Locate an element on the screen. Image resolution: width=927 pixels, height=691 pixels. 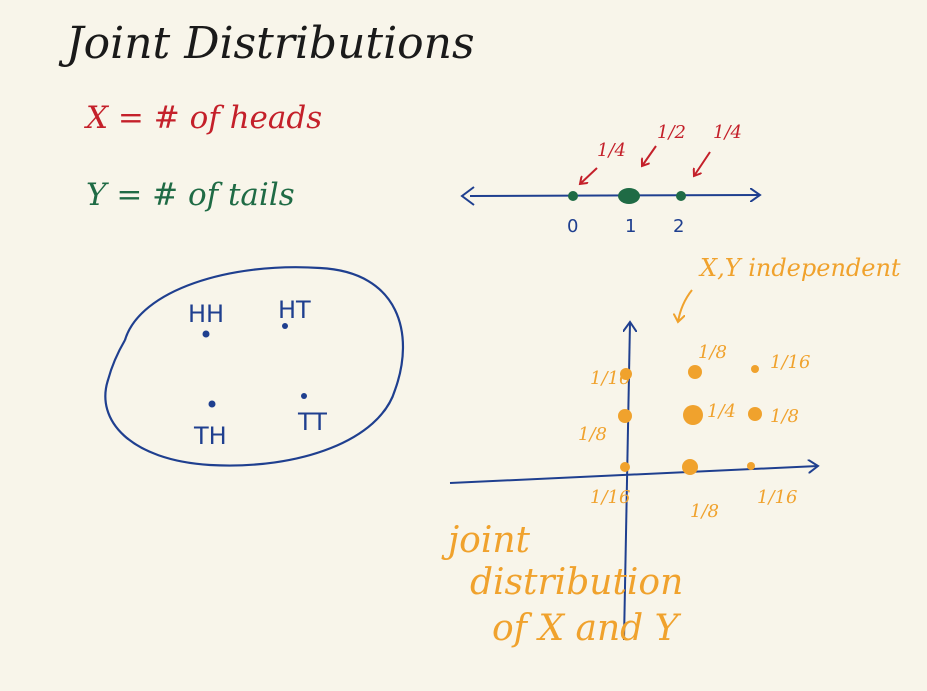
outcome-ht: HT is located at coordinates (294, 312).